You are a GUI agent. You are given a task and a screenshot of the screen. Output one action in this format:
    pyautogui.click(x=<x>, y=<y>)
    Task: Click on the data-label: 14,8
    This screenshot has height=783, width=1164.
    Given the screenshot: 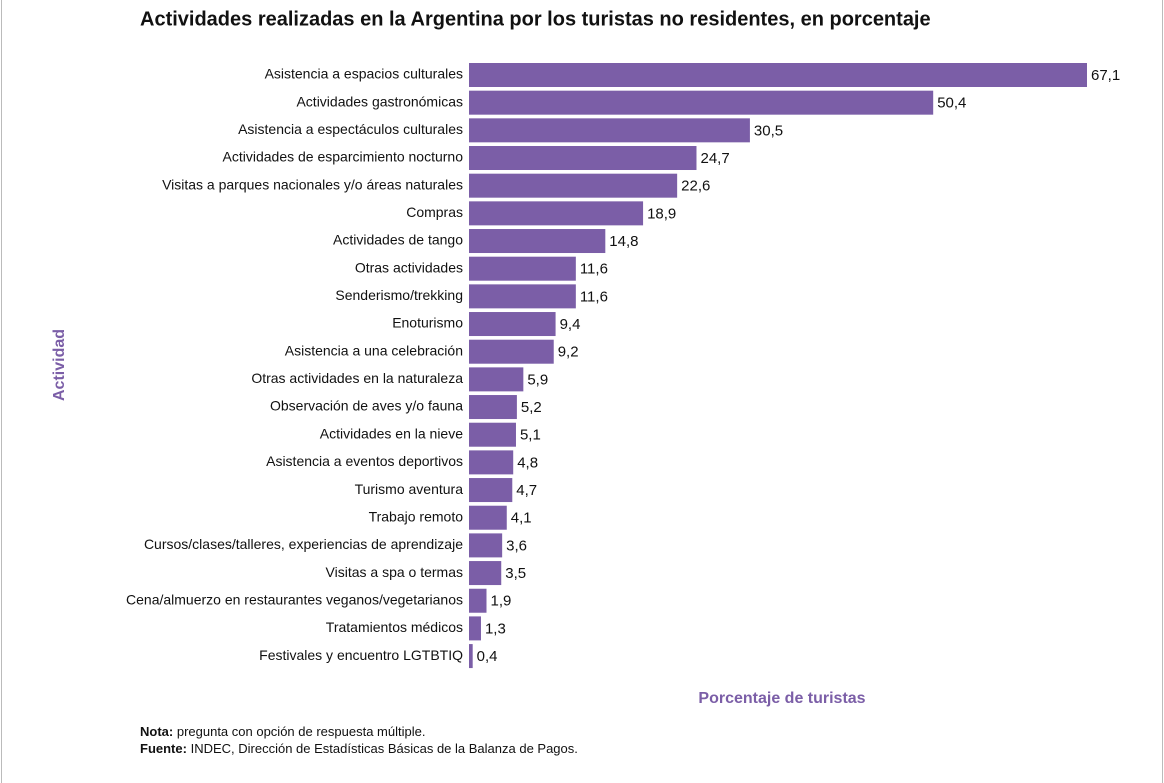 What is the action you would take?
    pyautogui.click(x=623, y=241)
    